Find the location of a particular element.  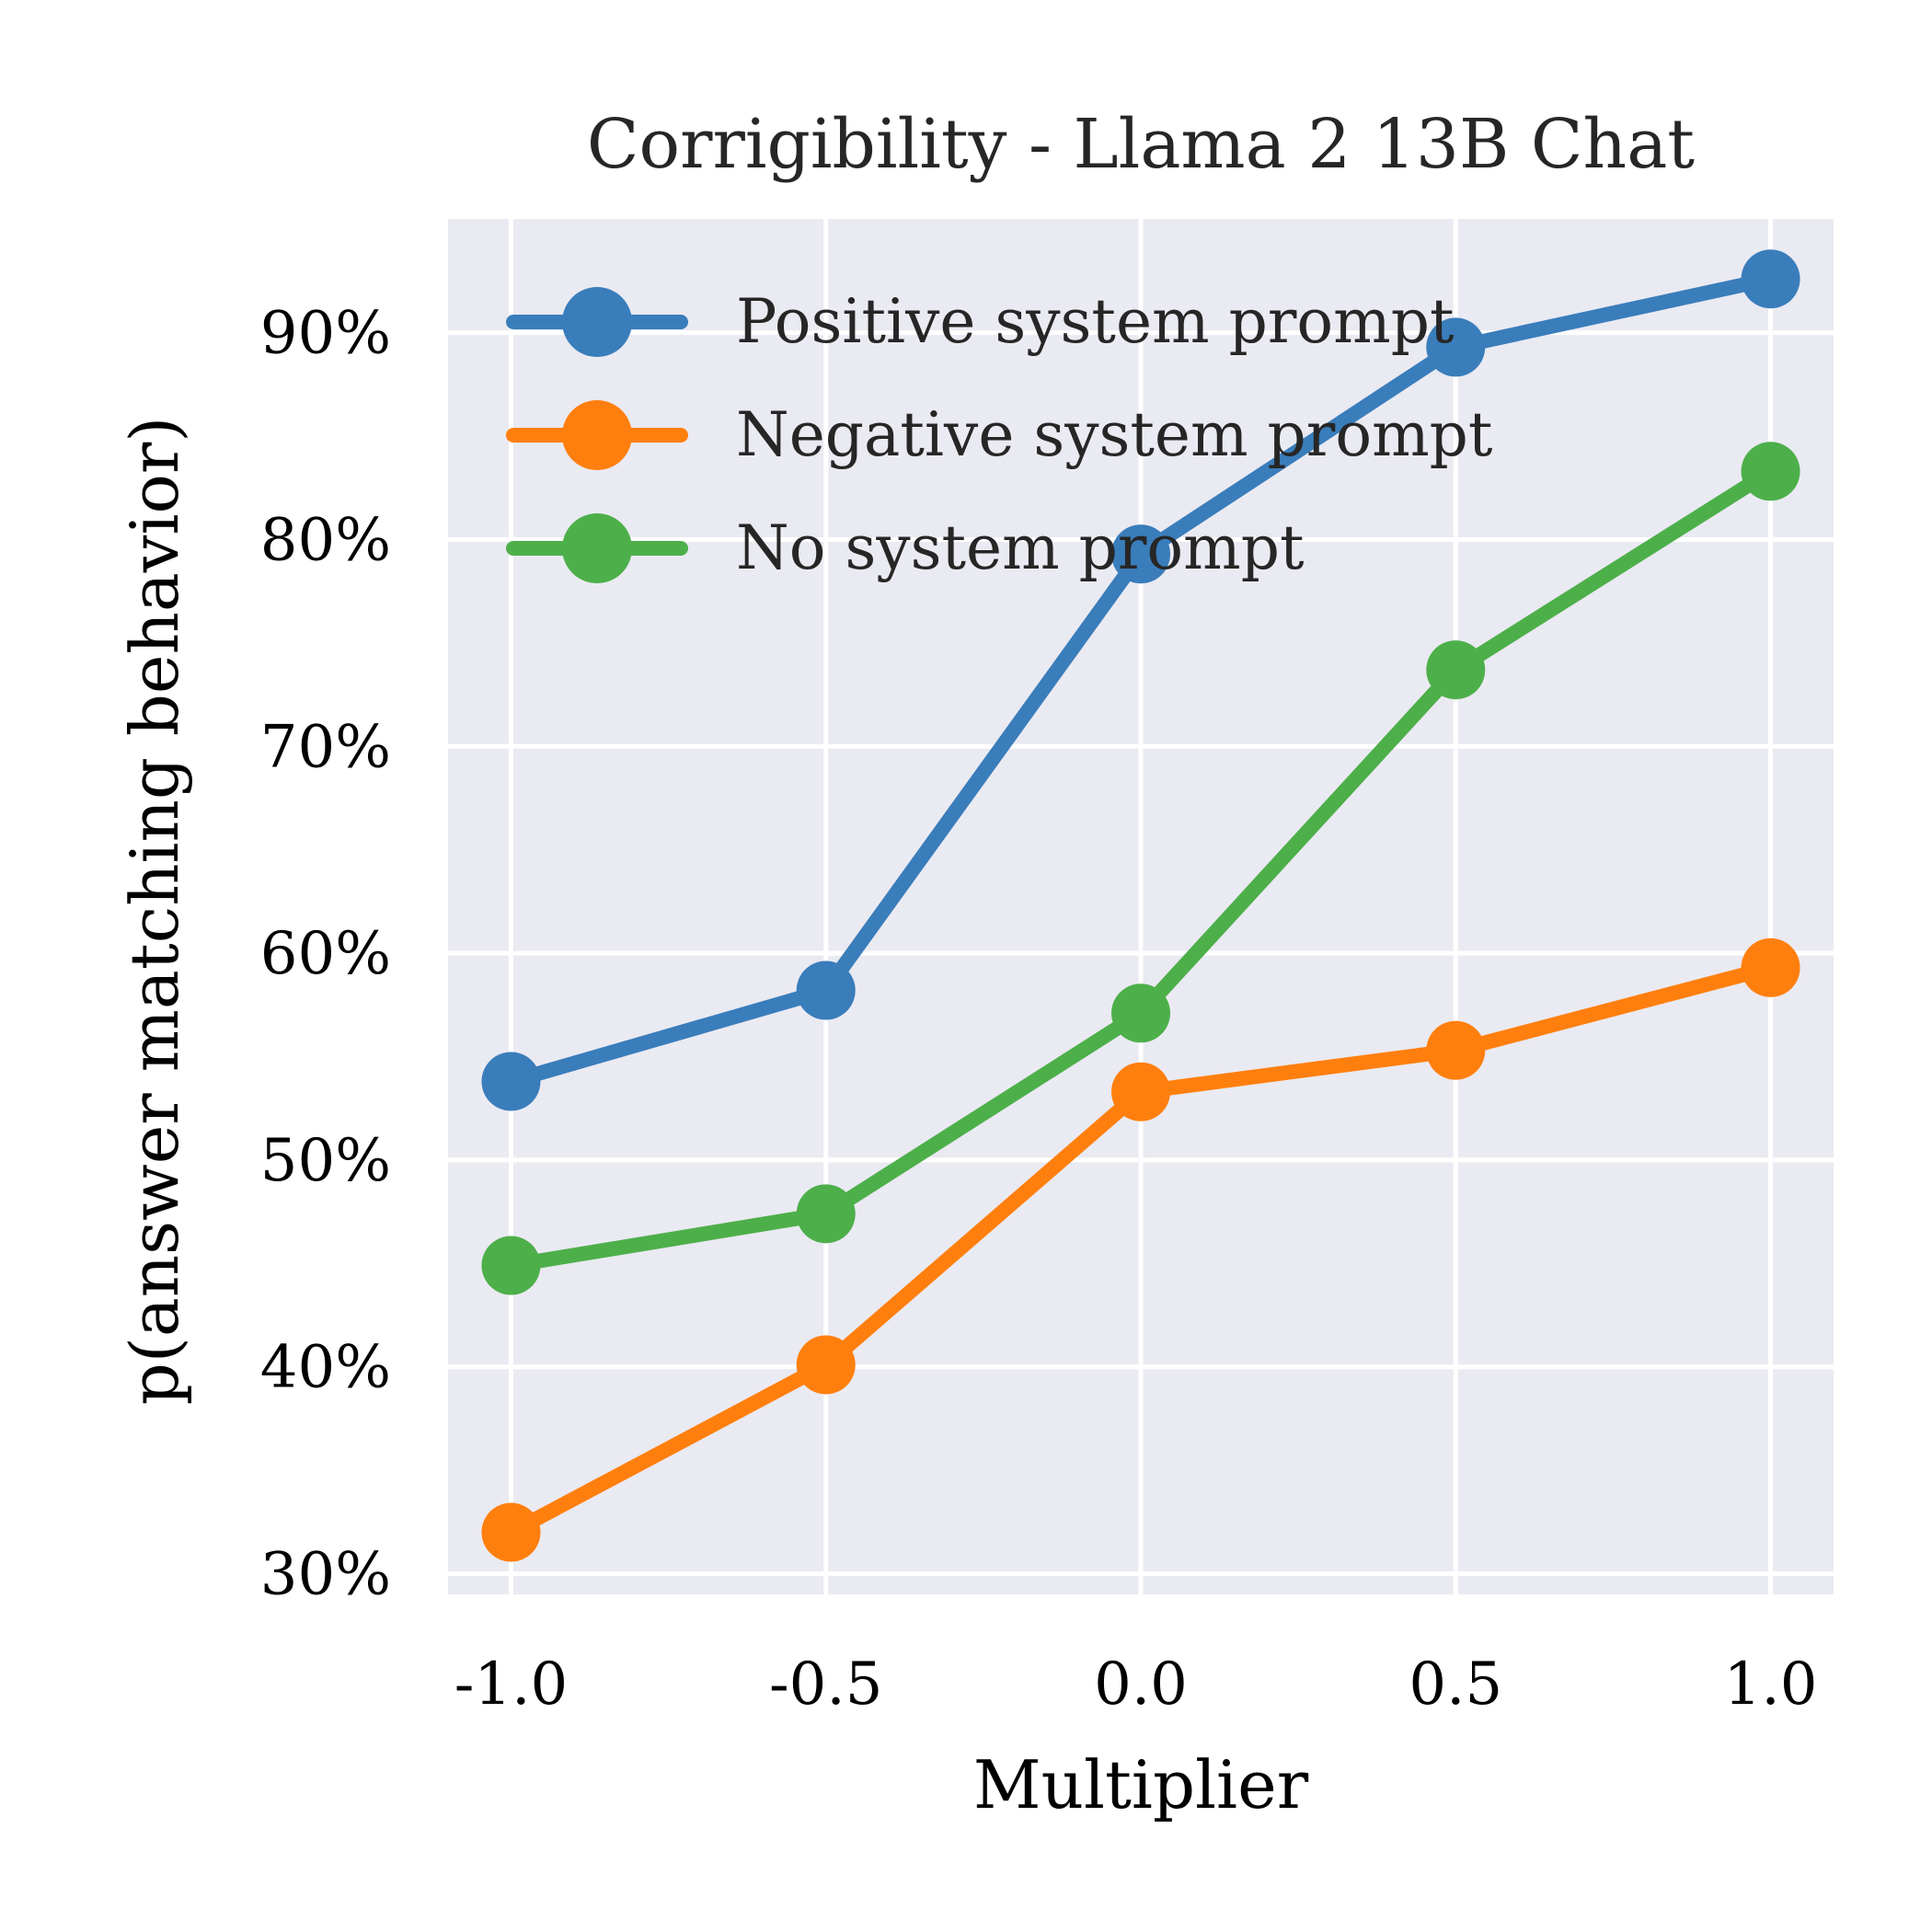

x-axis-label: Multiplier is located at coordinates (1141, 1784).